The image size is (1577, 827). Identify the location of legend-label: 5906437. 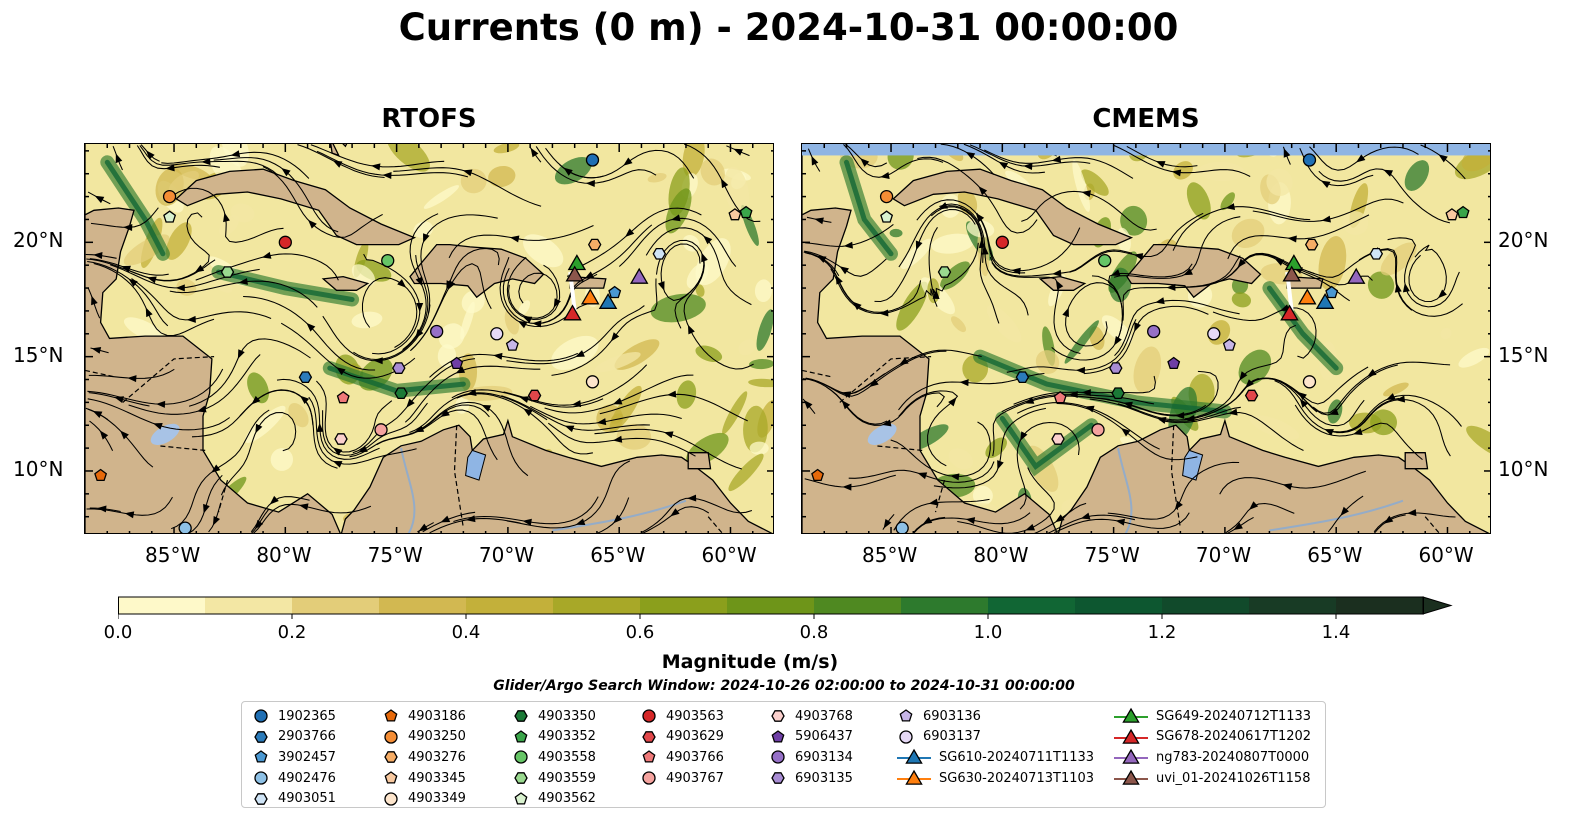
(824, 737).